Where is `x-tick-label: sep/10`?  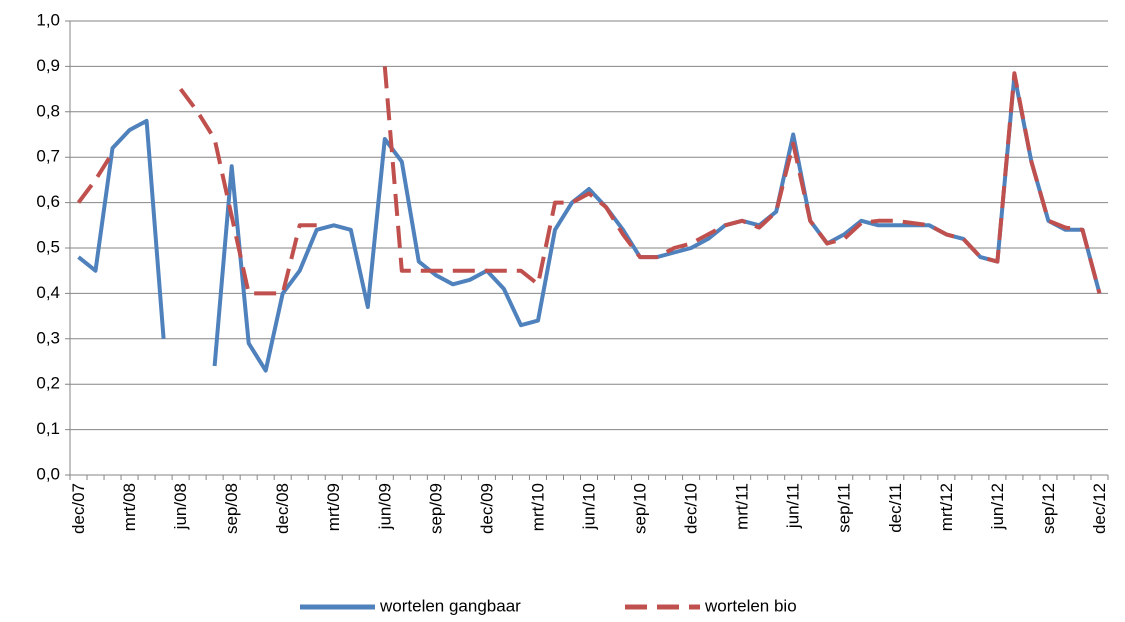 x-tick-label: sep/10 is located at coordinates (640, 508).